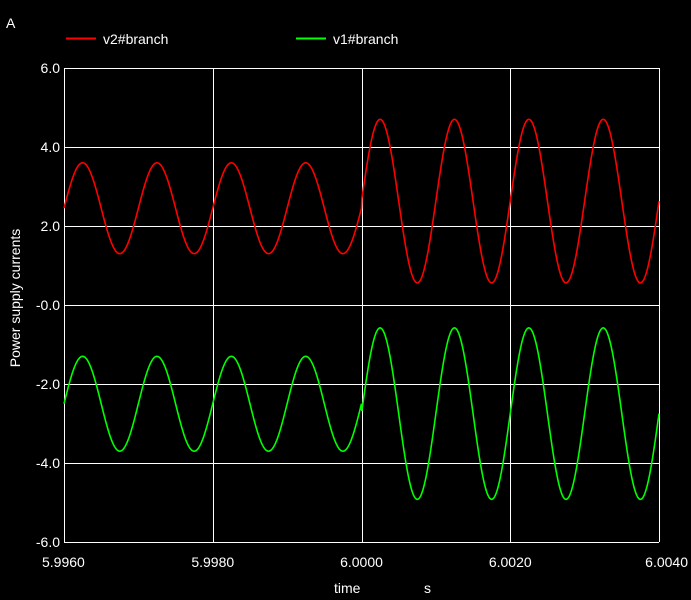  What do you see at coordinates (510, 562) in the screenshot?
I see `x-tick-label: 6.0020` at bounding box center [510, 562].